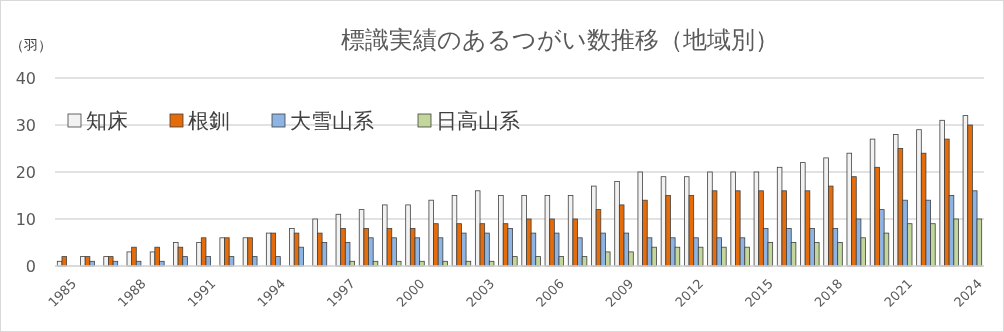 The width and height of the screenshot is (1004, 332). I want to click on y-tick-label: 20, so click(25, 172).